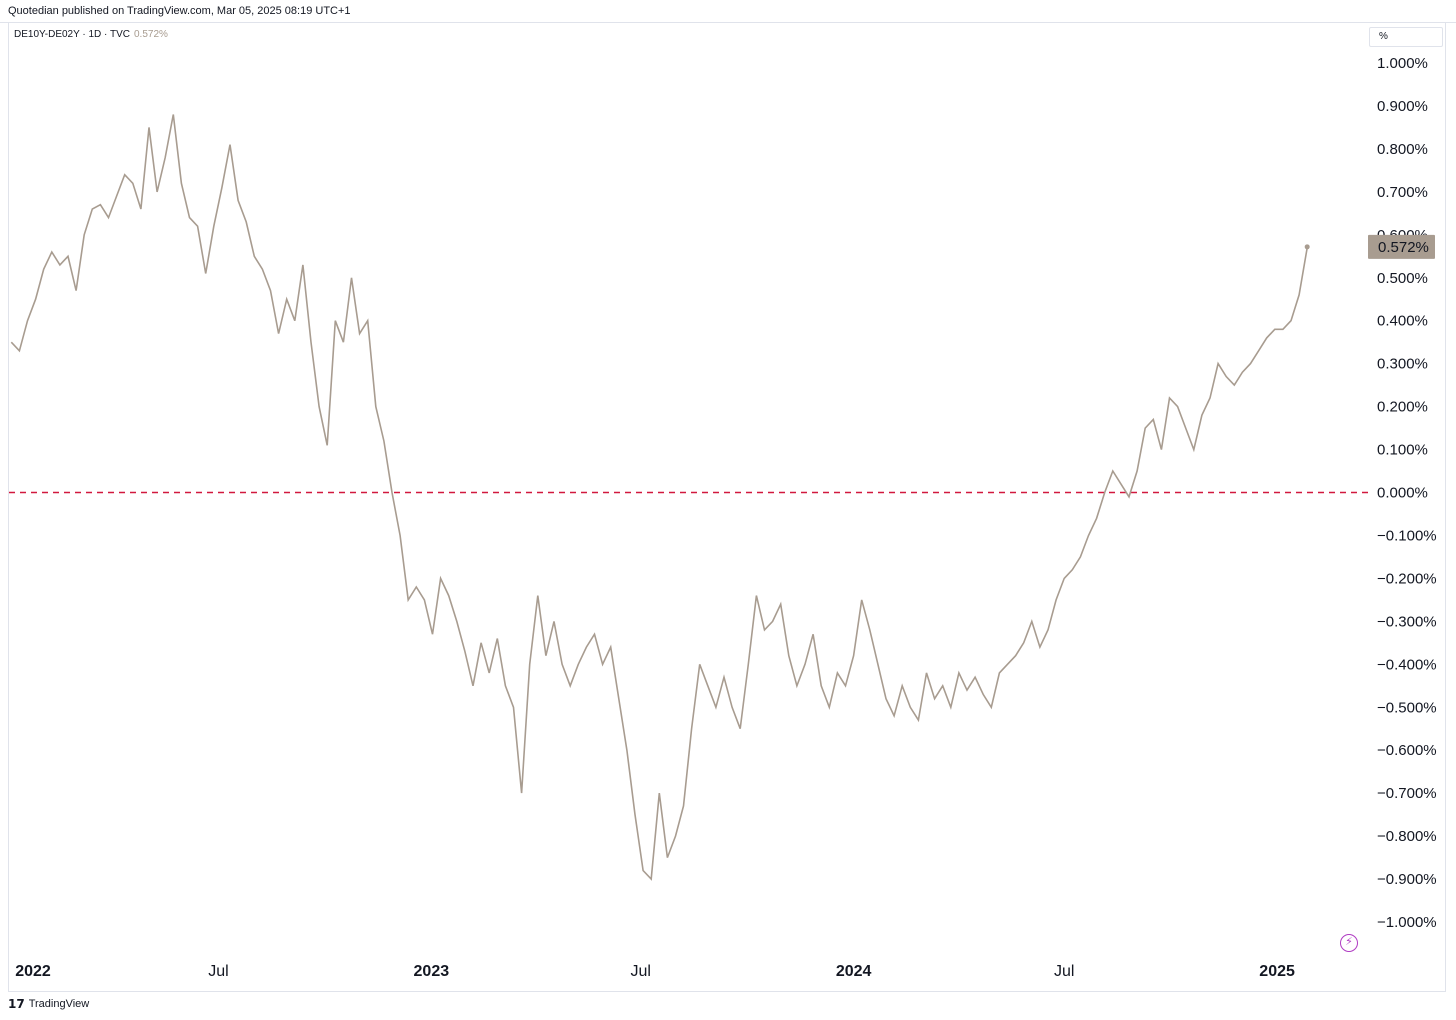 This screenshot has height=1020, width=1456. I want to click on symbol-legend: DE10Y-DE02Y · 1D · TVC 0.572%, so click(91, 34).